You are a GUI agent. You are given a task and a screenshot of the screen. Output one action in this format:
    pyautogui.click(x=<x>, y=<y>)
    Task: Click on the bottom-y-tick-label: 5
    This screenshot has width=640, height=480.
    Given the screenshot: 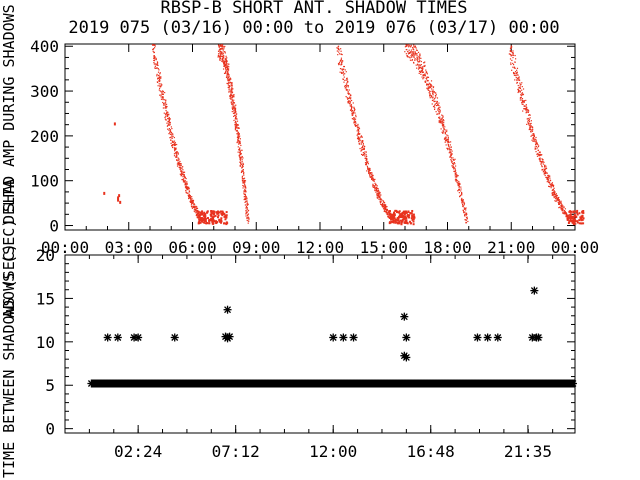 What is the action you would take?
    pyautogui.click(x=50, y=385)
    